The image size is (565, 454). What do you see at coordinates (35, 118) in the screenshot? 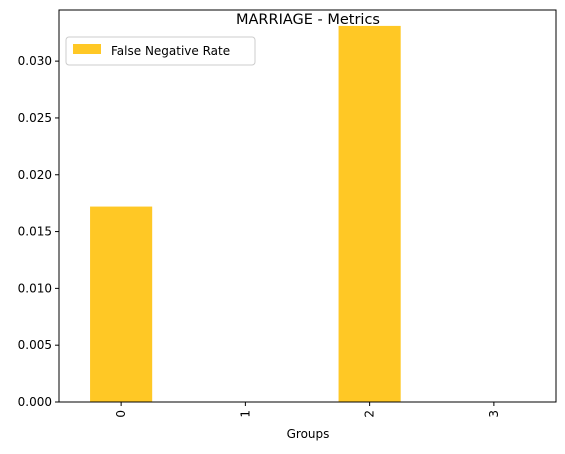
I see `y-tick-label: 0.025` at bounding box center [35, 118].